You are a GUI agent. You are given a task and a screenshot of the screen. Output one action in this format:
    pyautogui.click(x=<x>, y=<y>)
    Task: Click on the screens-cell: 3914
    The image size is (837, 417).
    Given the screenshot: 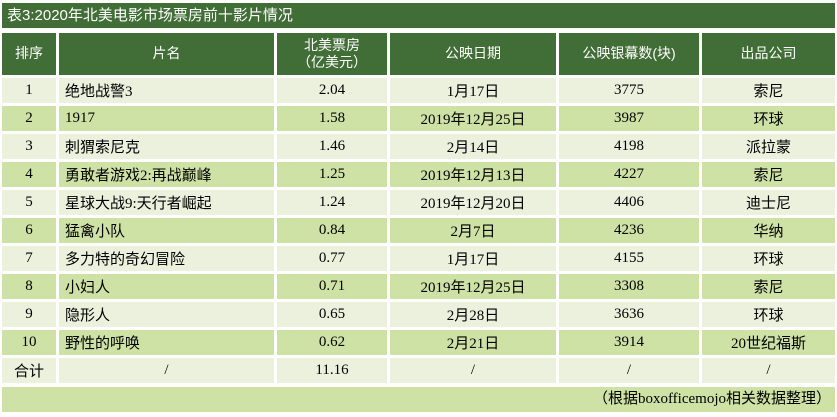 What is the action you would take?
    pyautogui.click(x=629, y=342)
    